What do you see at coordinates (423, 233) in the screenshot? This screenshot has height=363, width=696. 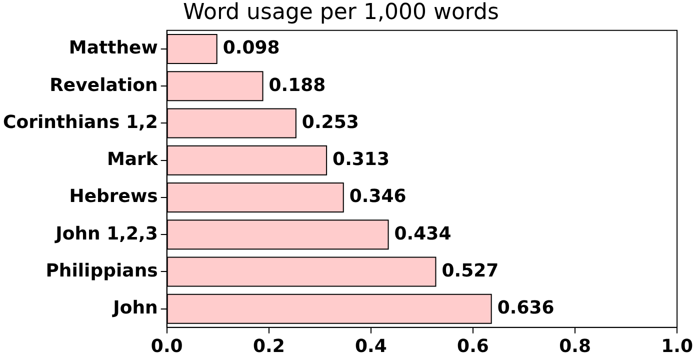 I see `data-label: 0.434` at bounding box center [423, 233].